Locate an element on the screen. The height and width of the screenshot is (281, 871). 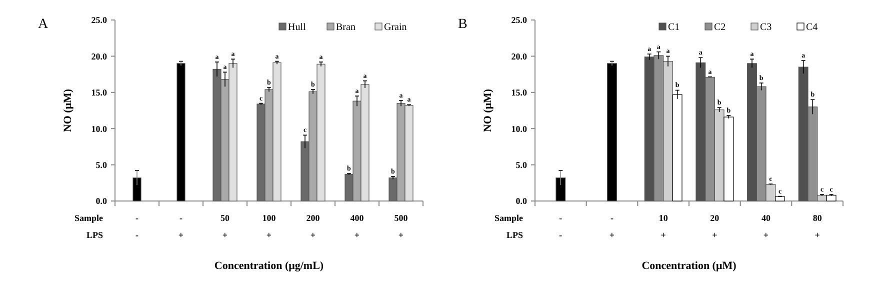
x-tick-label: 20 + is located at coordinates (715, 226).